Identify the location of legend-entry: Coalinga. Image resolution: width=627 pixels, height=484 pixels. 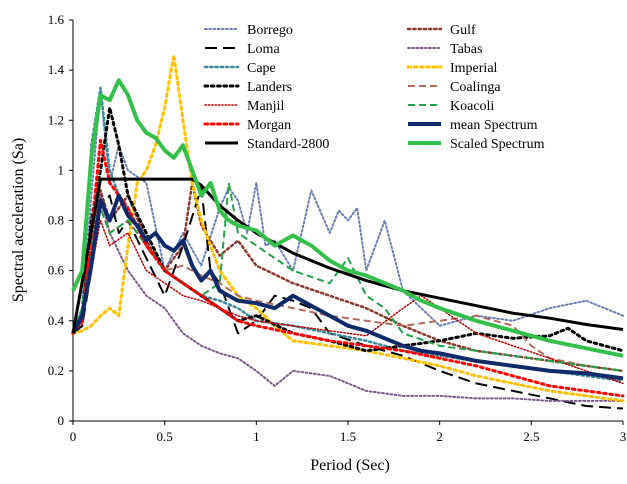
(454, 87).